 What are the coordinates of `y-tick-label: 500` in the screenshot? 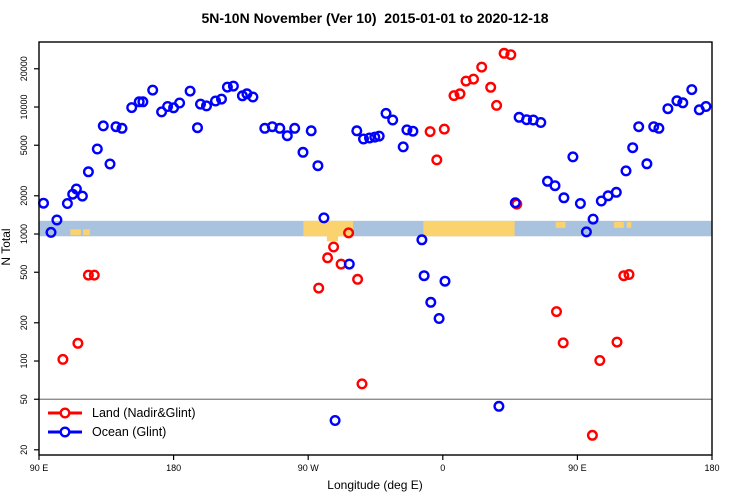 It's located at (24, 272).